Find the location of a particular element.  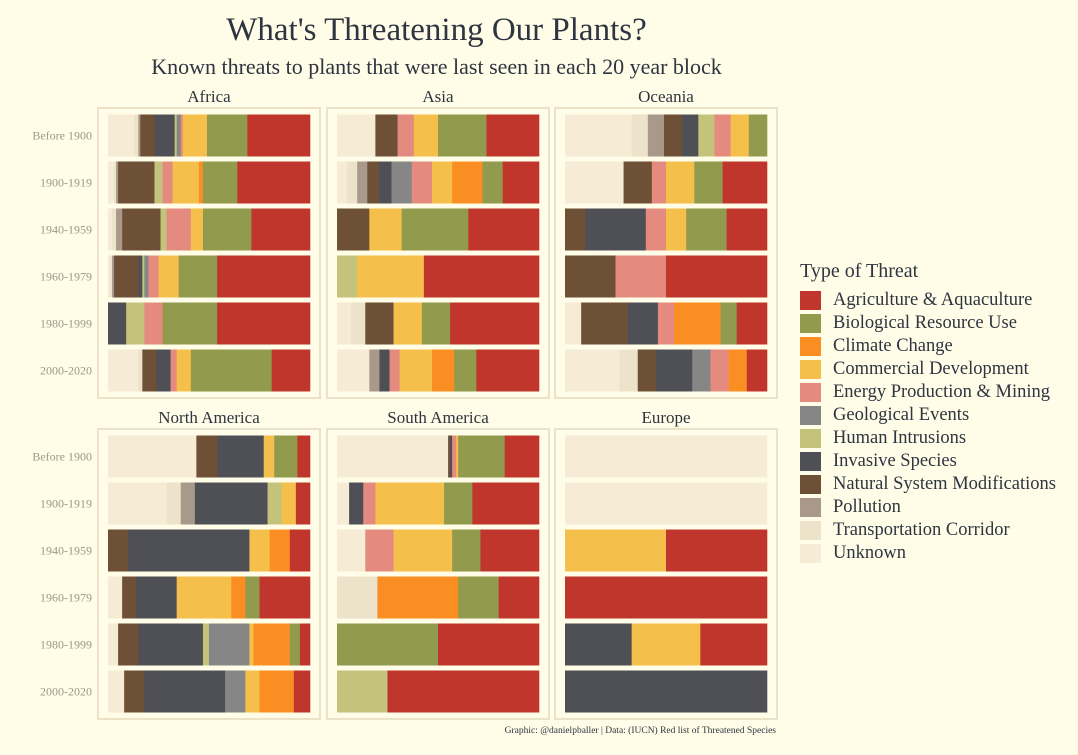

legend-label: Commercial Development is located at coordinates (931, 369).